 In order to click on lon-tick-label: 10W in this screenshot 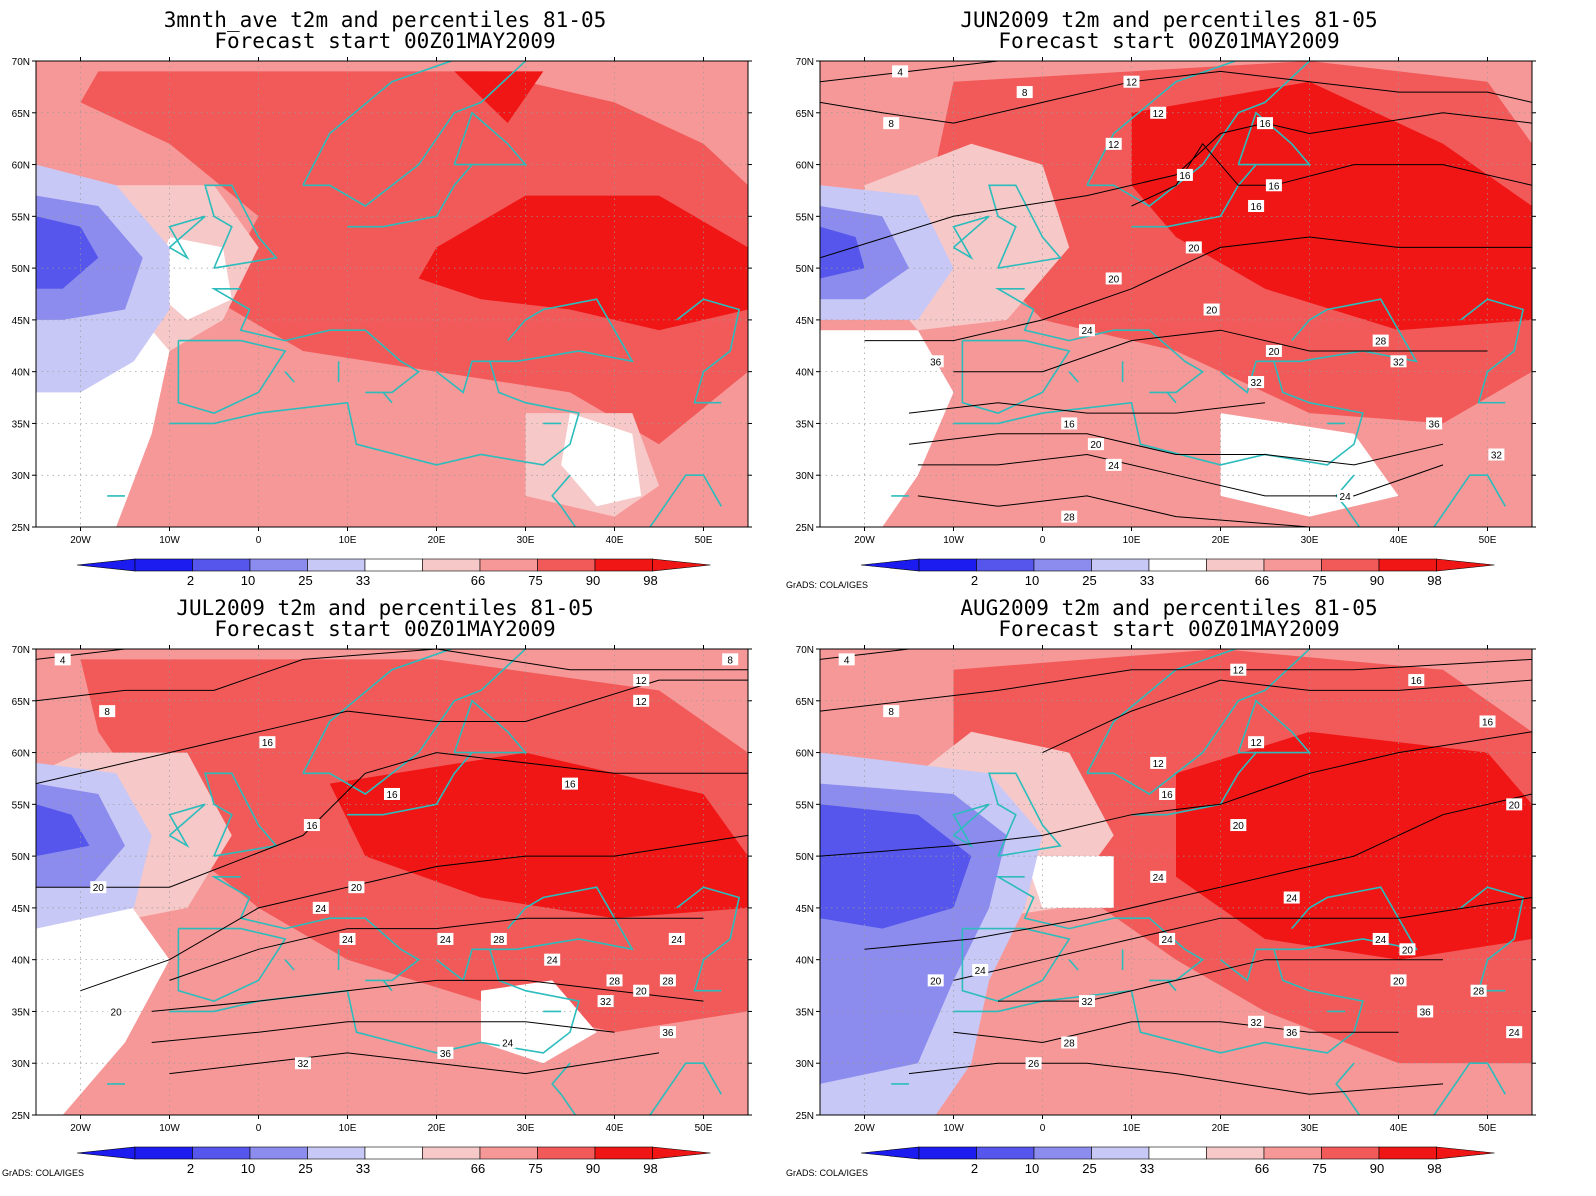, I will do `click(169, 1128)`.